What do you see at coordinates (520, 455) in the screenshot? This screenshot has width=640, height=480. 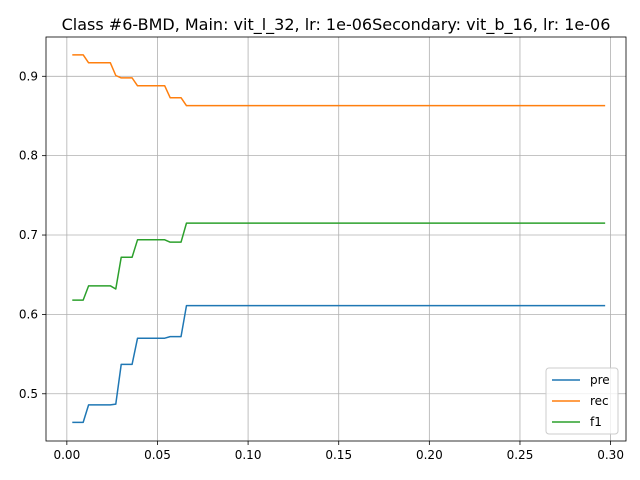 I see `x-tick-label: 0.25` at bounding box center [520, 455].